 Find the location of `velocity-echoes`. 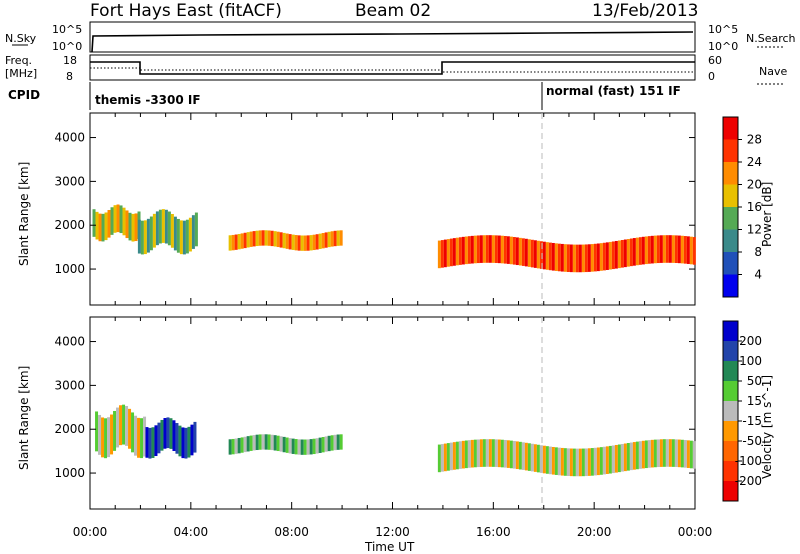

velocity-echoes is located at coordinates (395, 440).